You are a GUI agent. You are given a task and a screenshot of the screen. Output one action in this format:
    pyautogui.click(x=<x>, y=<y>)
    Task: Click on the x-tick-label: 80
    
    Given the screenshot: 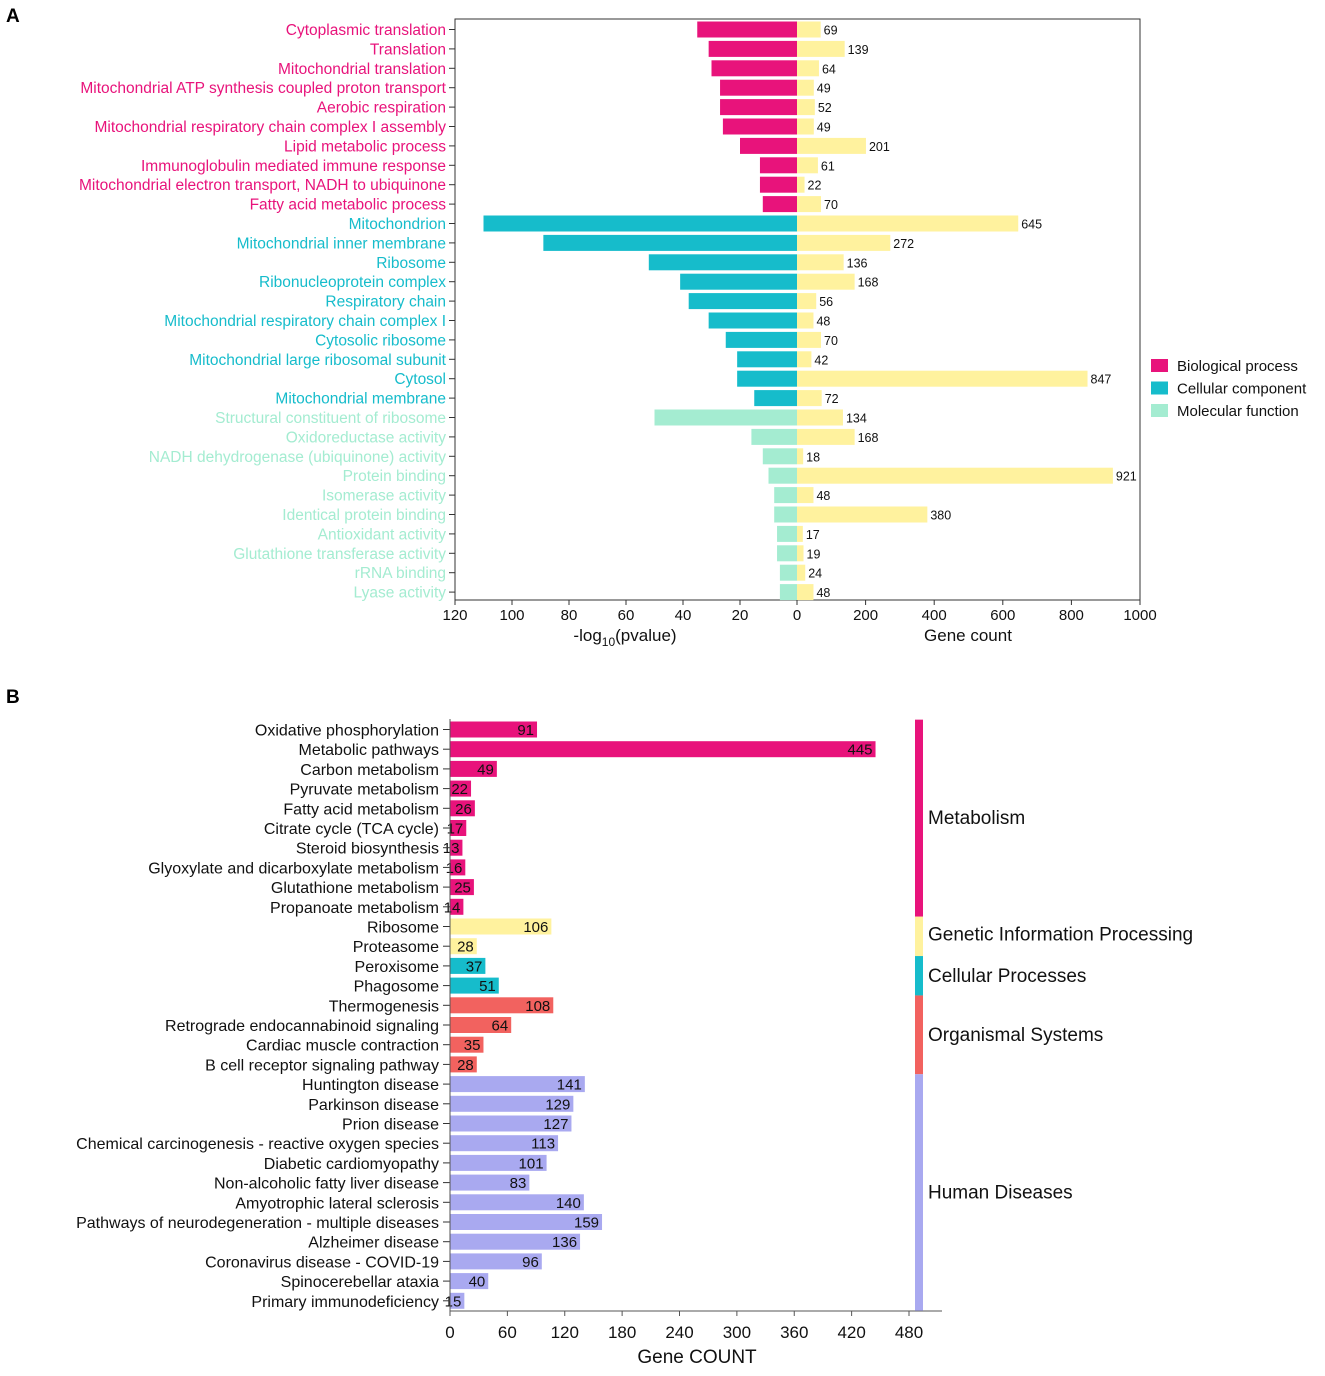 What is the action you would take?
    pyautogui.click(x=569, y=615)
    